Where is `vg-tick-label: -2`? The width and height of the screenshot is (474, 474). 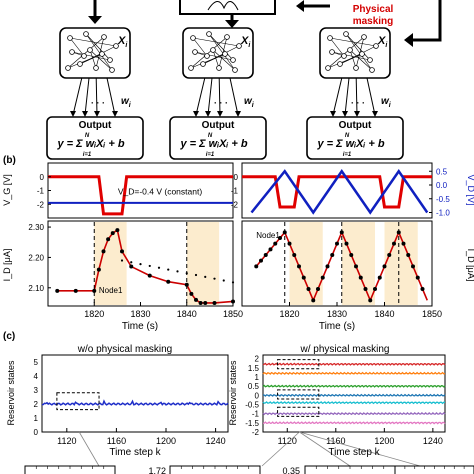
vg-tick-label: -2 is located at coordinates (41, 204).